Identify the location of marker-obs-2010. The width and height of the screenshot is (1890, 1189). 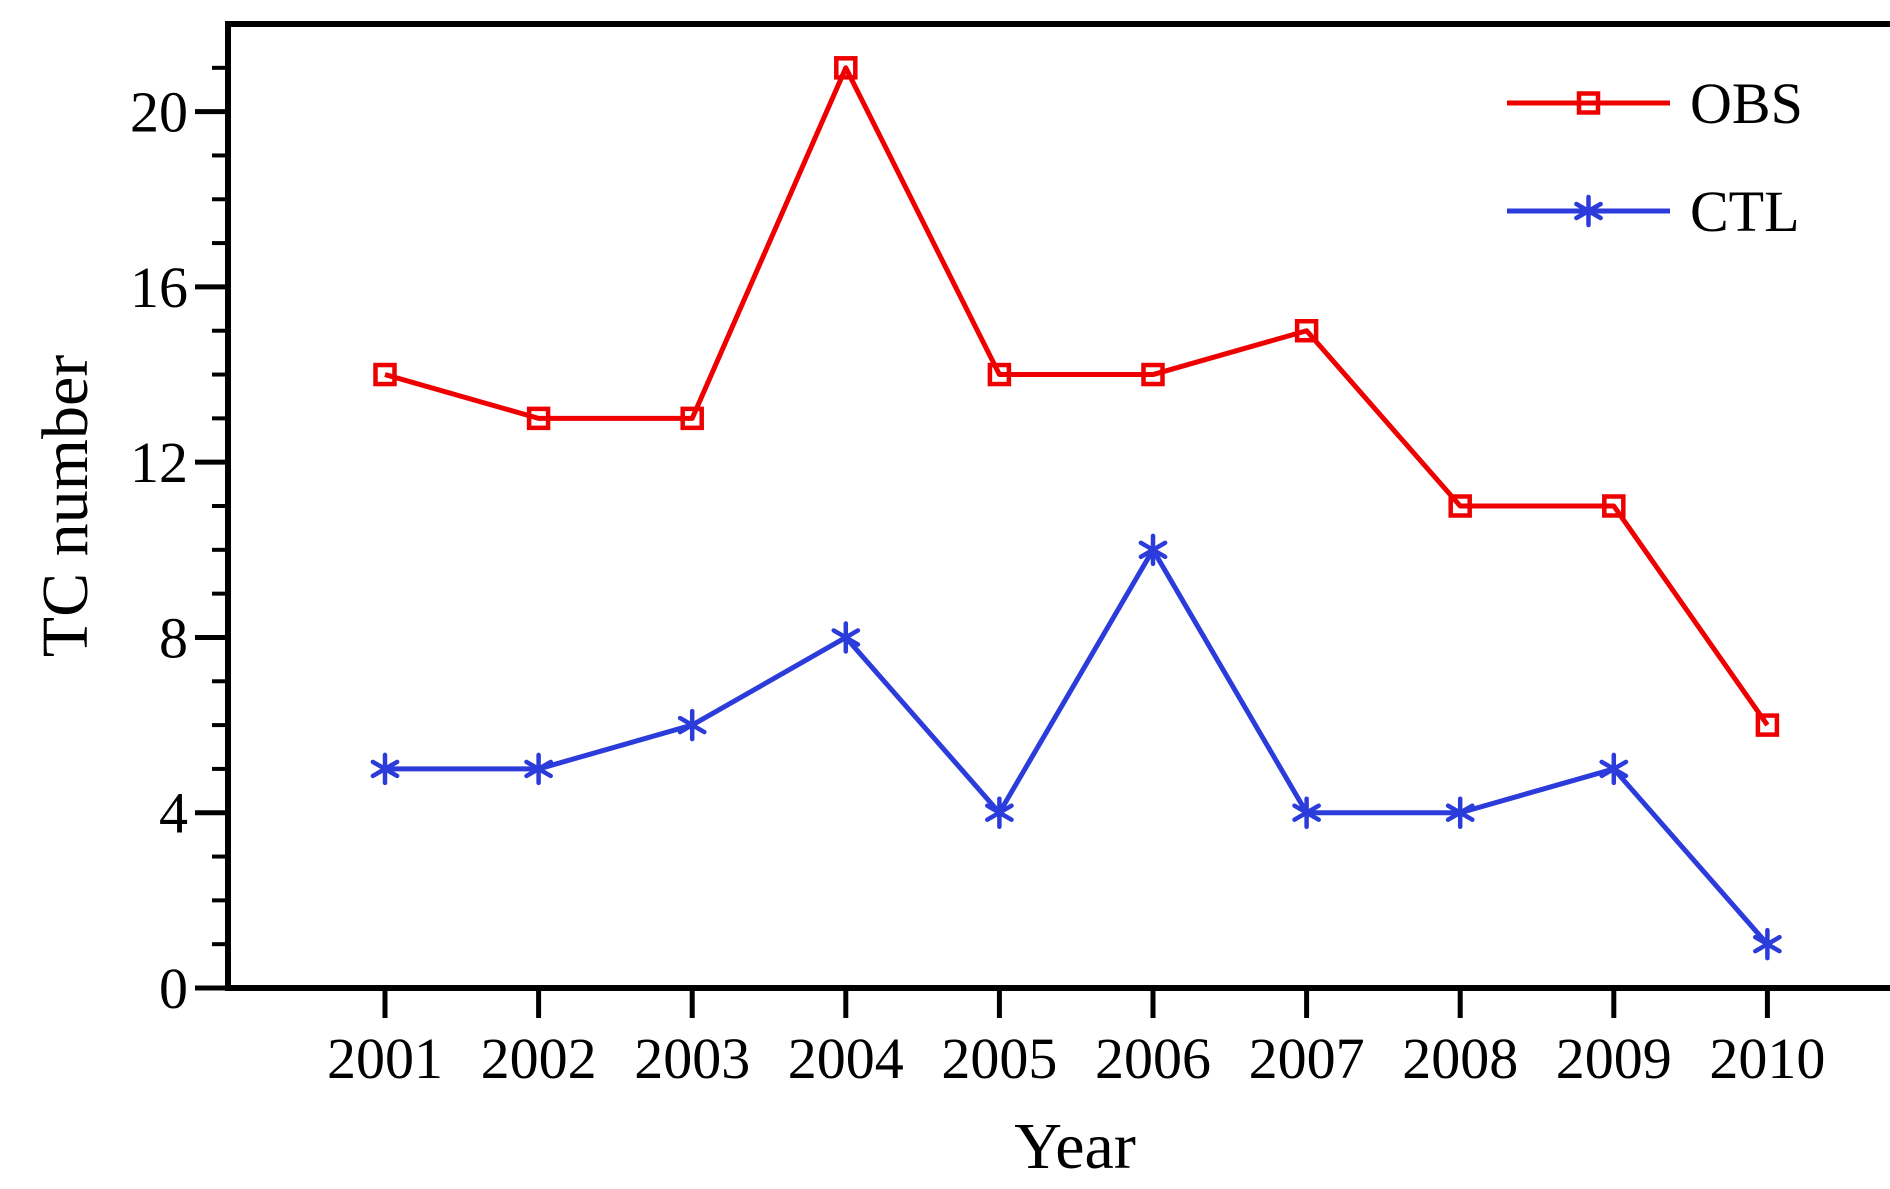
(1767, 725).